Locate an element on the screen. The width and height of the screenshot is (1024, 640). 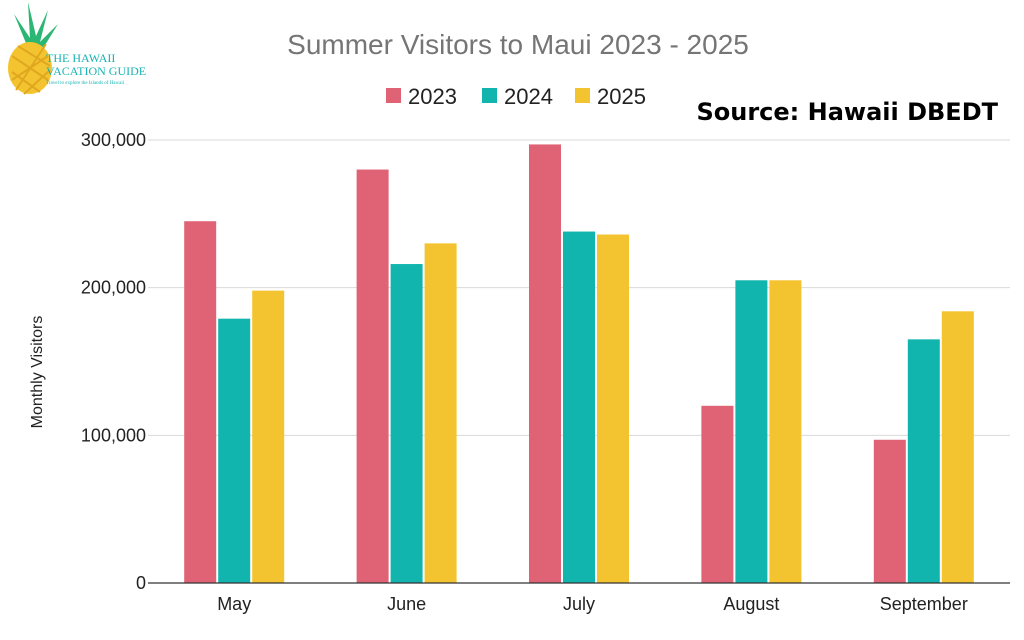
y-tick-label: 0 is located at coordinates (141, 583).